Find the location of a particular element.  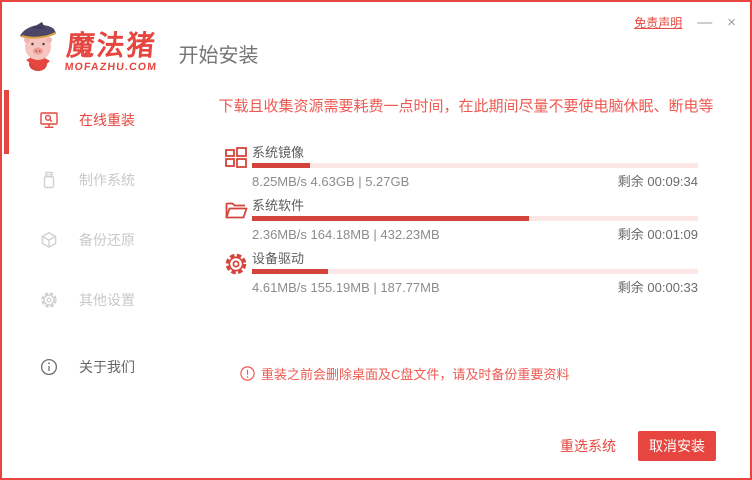

task-time-remaining: 剩余 00:09:34 is located at coordinates (657, 181).